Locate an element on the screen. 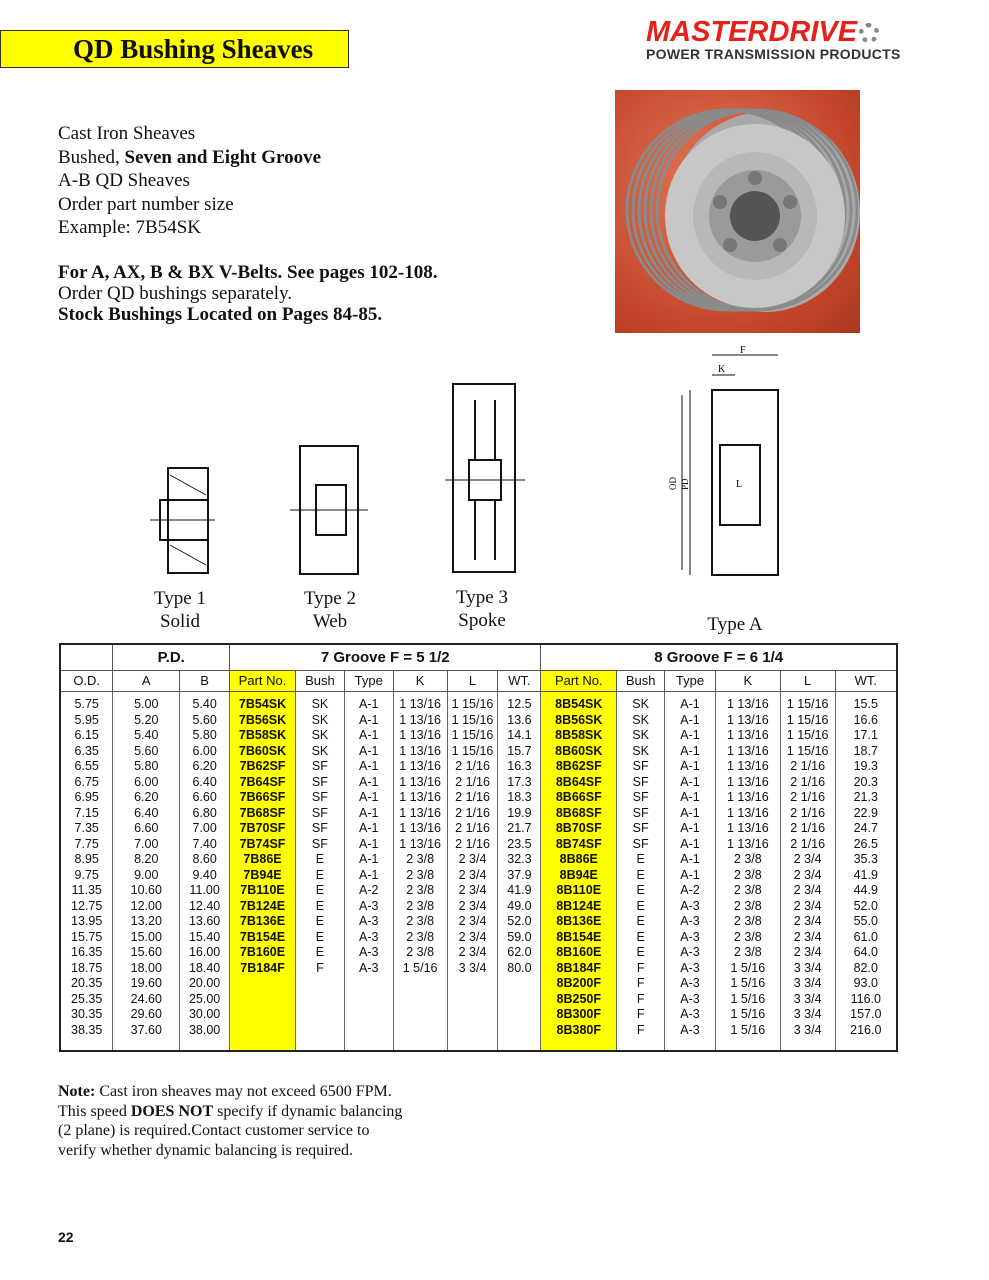 The width and height of the screenshot is (989, 1280). part-number-cell: 7B70SF is located at coordinates (262, 829).